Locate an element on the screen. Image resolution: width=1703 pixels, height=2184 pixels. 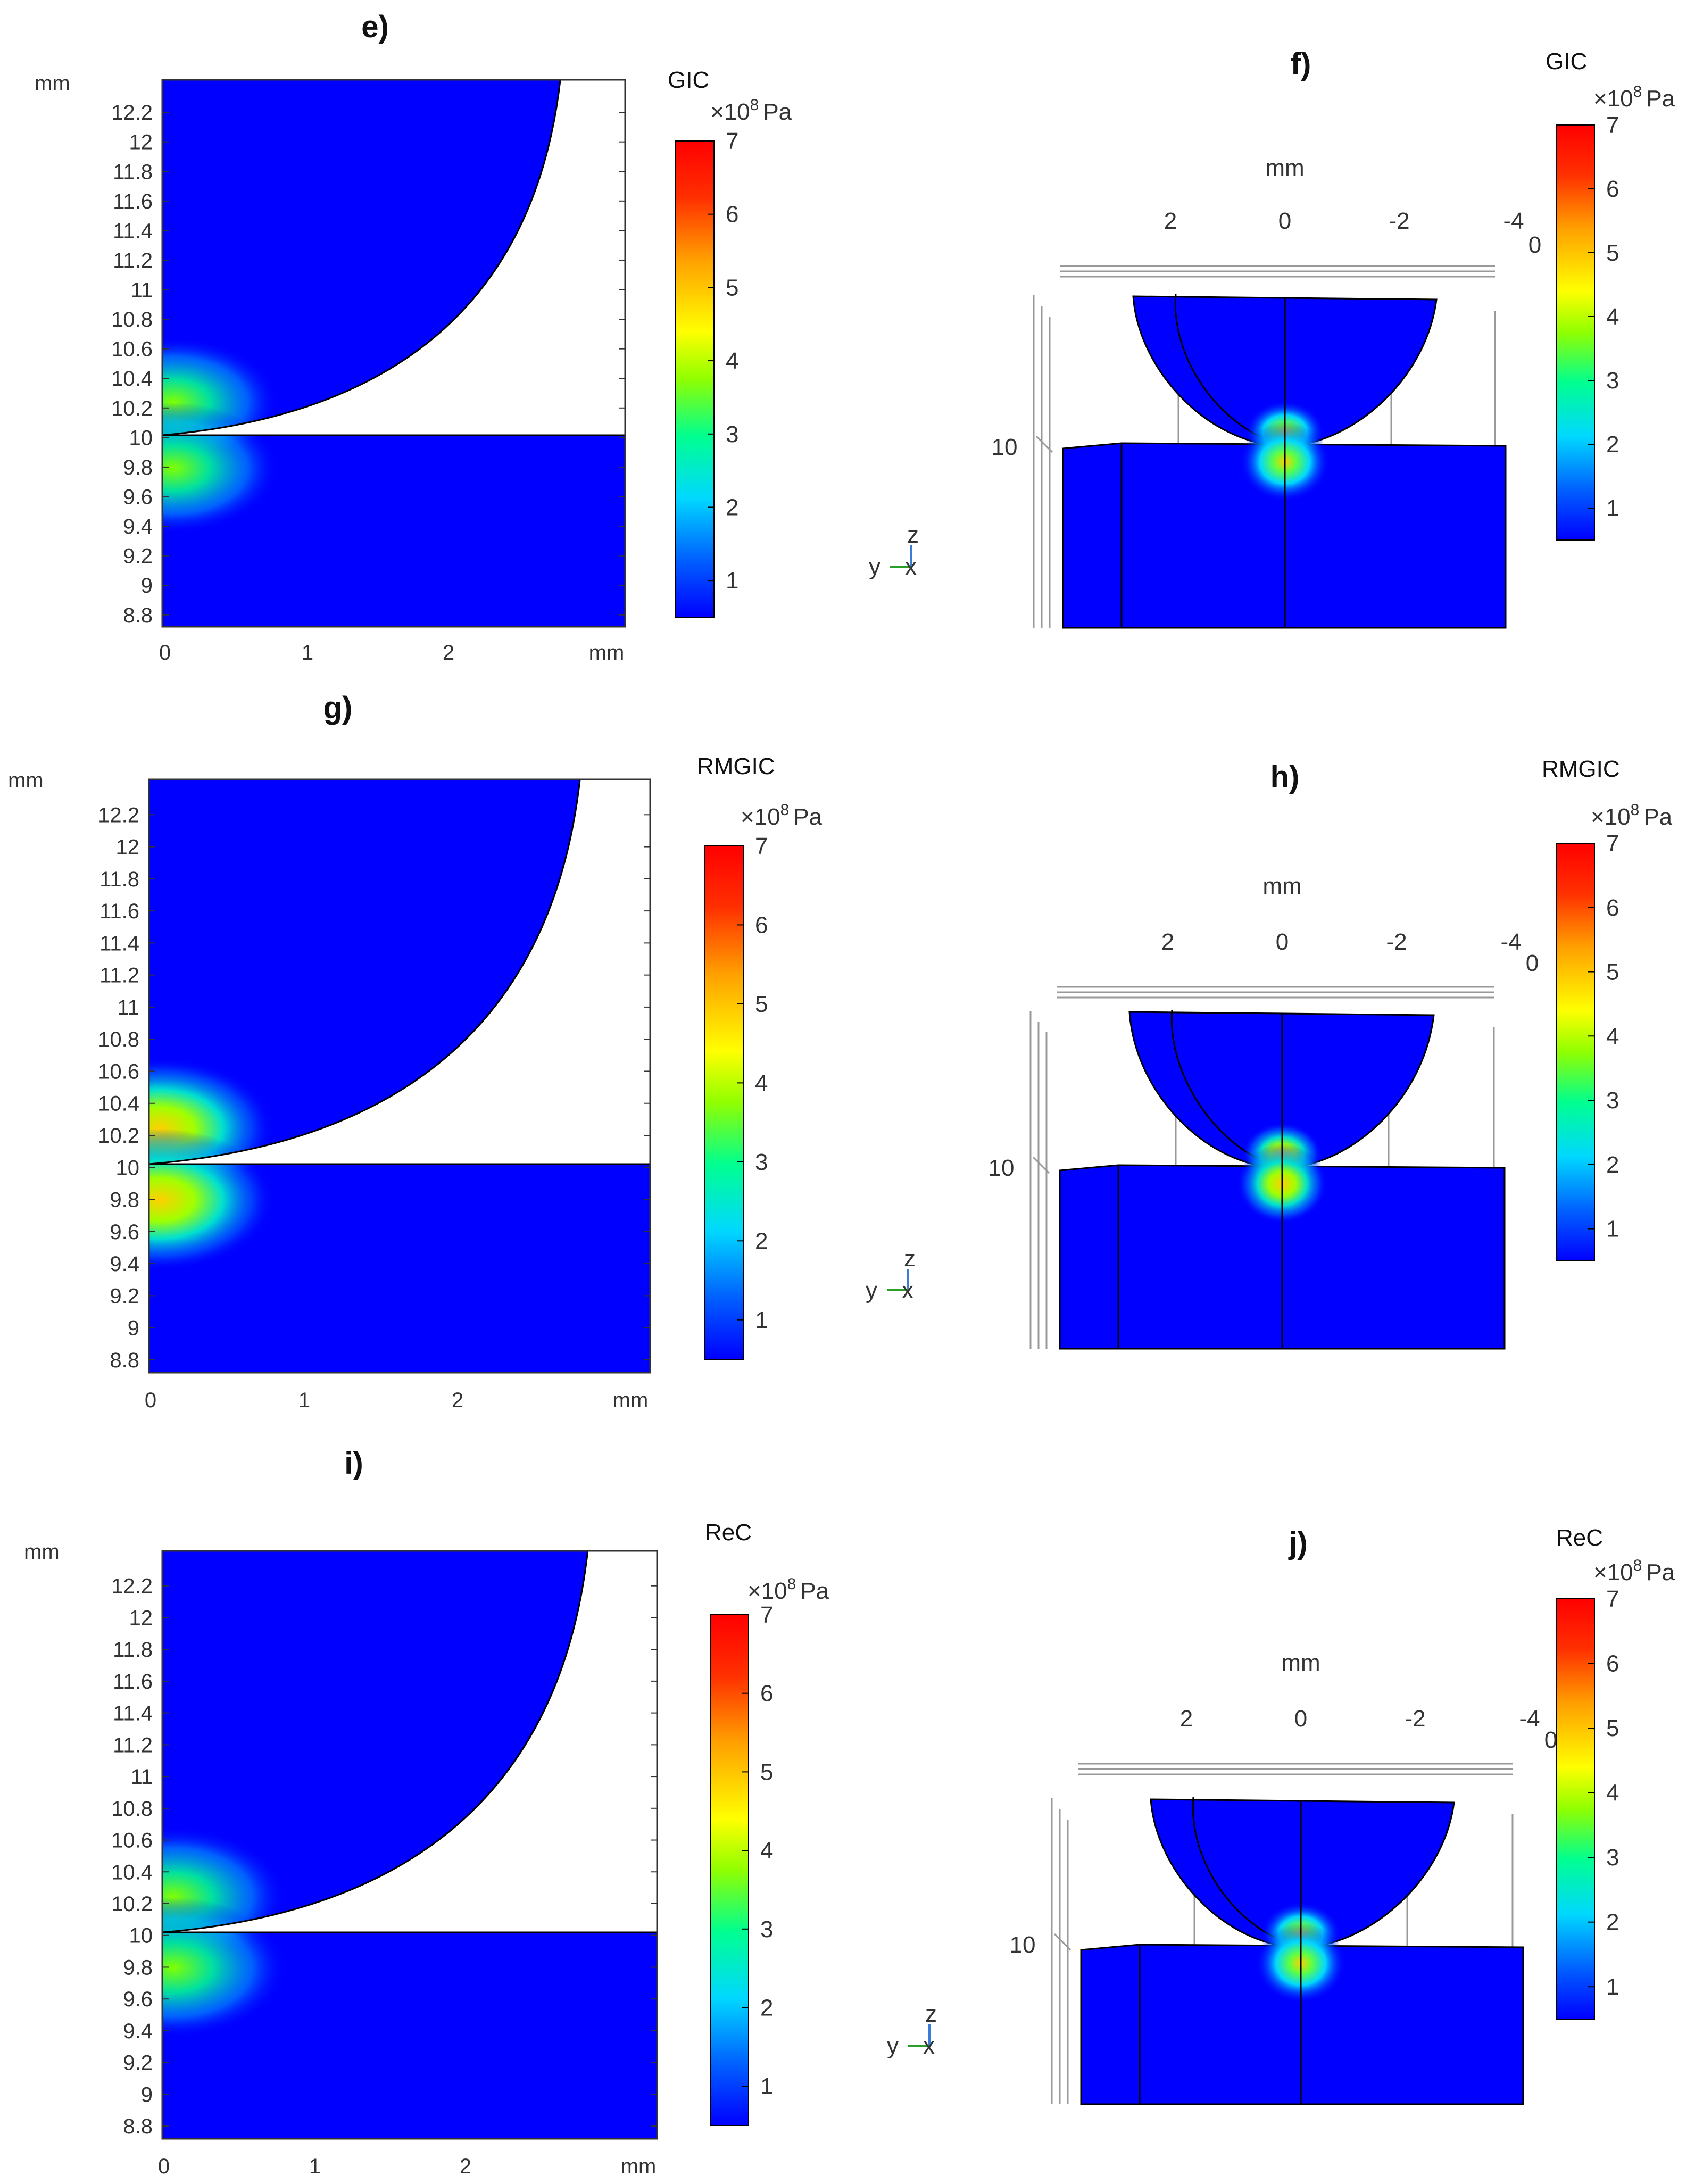
side-tick-0-h: 0 is located at coordinates (1532, 963).